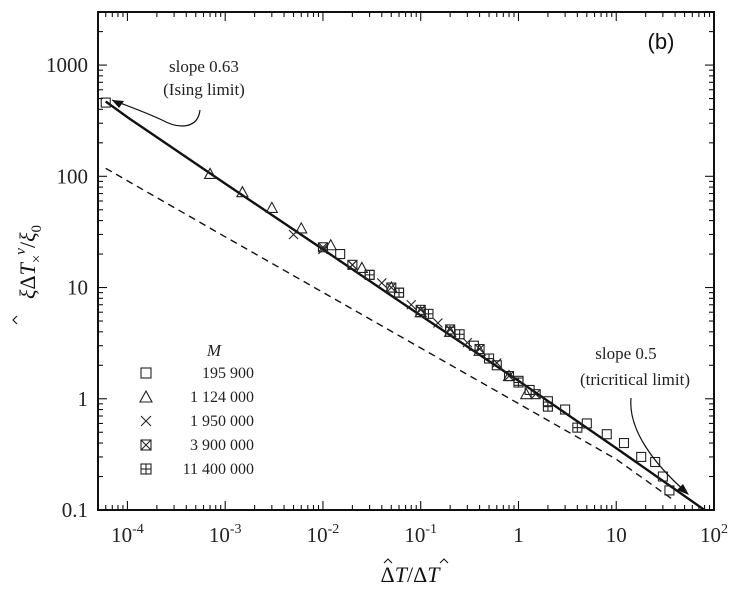 The image size is (738, 597). I want to click on x-tick-label: 10⁻², so click(323, 534).